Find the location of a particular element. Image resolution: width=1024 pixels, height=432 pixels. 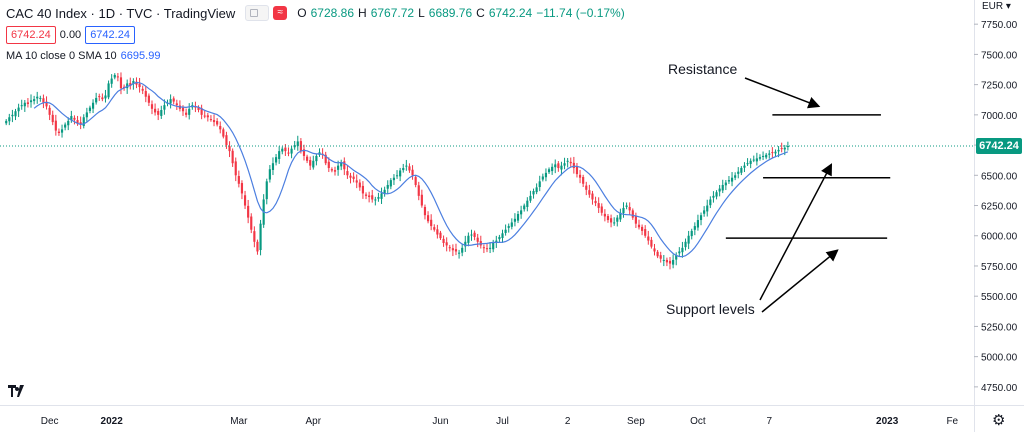

close-value: 6742.24 is located at coordinates (510, 13).